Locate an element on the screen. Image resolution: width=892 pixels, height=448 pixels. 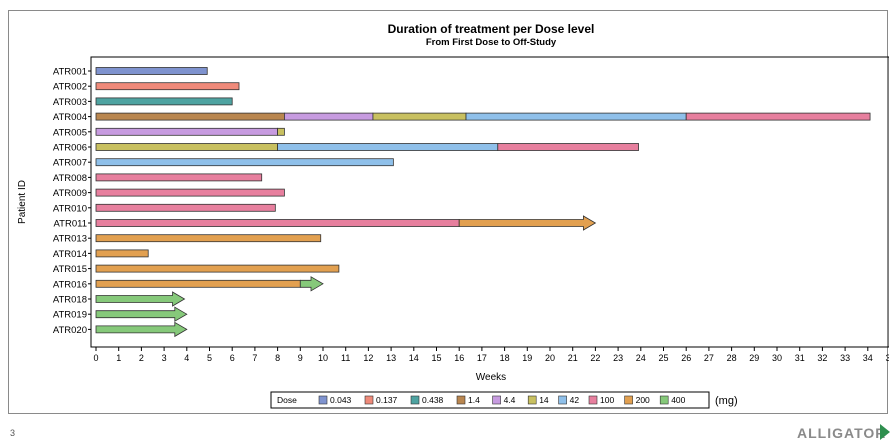
x-tick-label: 26 is located at coordinates (686, 358).